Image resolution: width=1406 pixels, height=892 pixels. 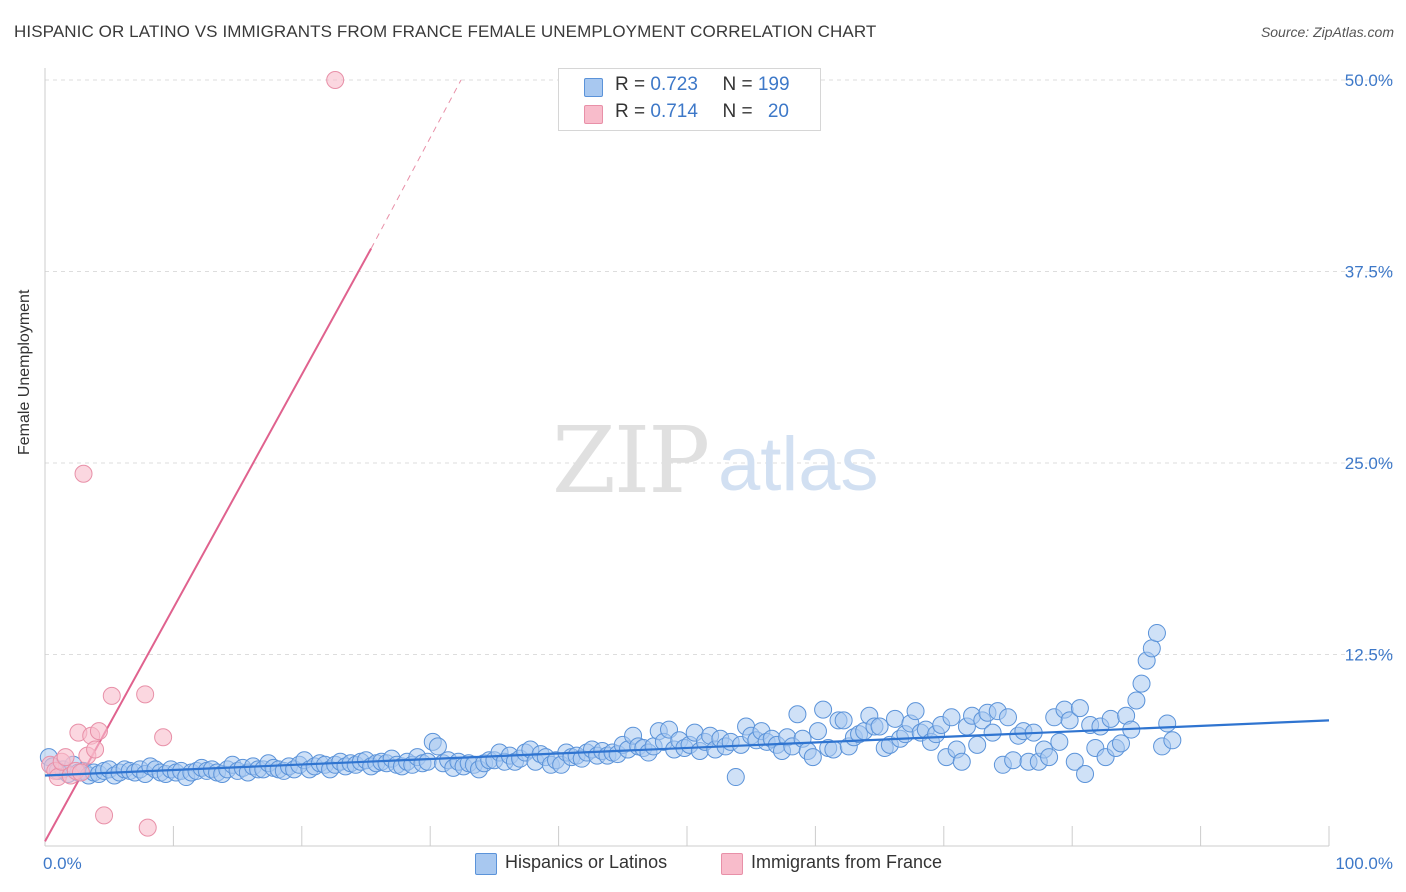 I want to click on watermark: ZIP atlas, so click(x=715, y=460).